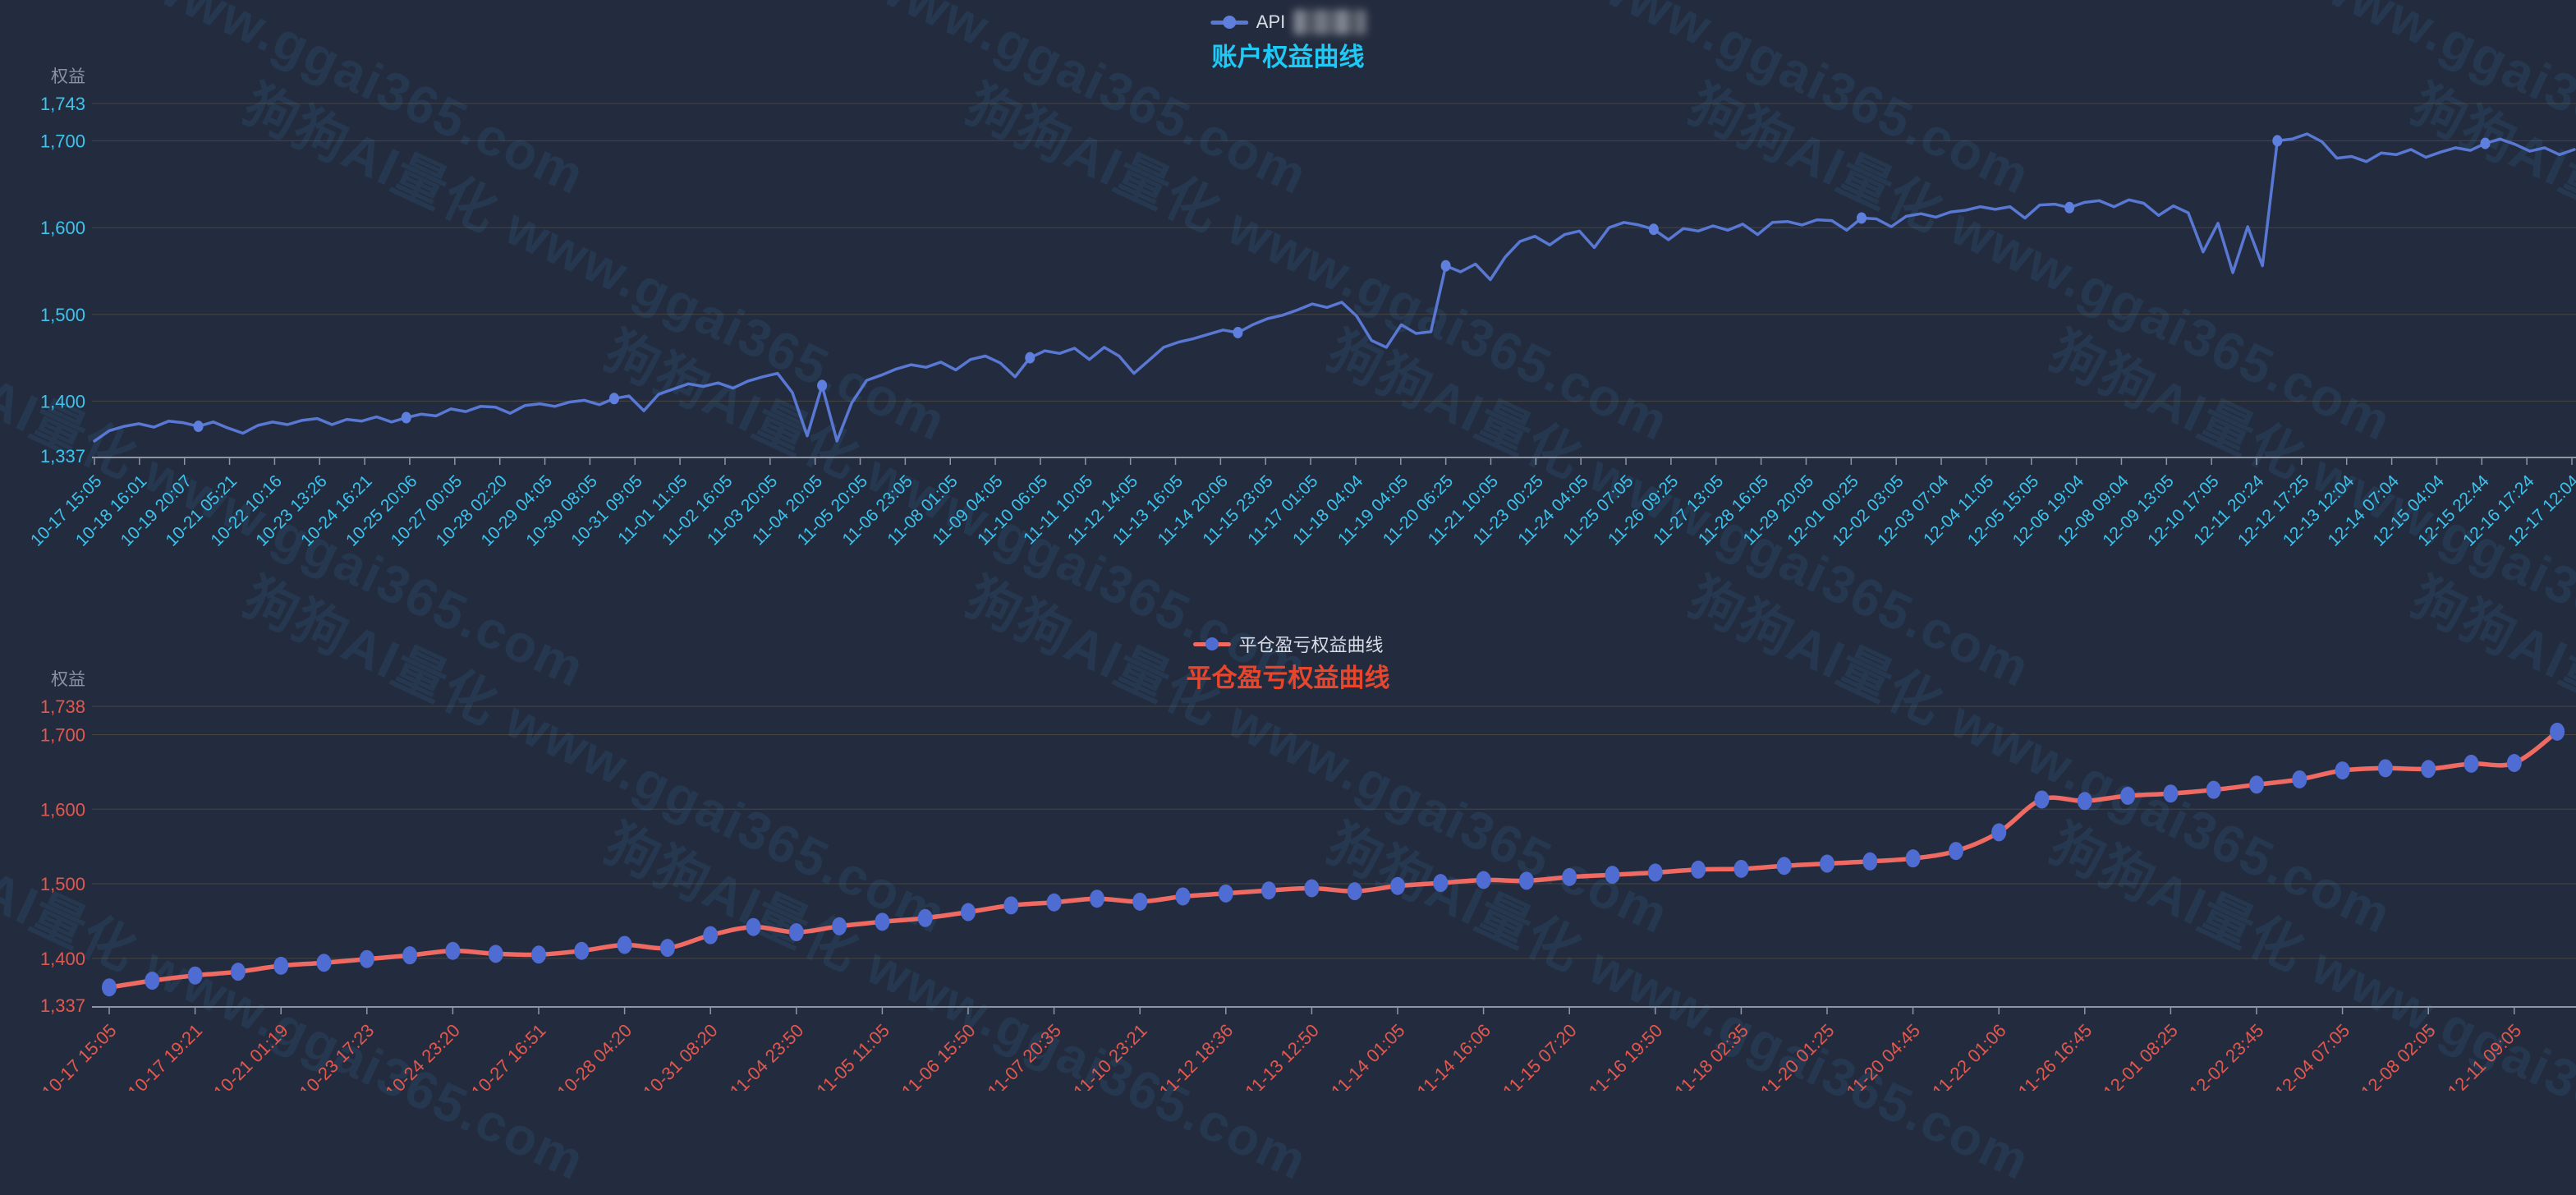 This screenshot has width=2576, height=1195. I want to click on x-tick-label: 12-11 09:05, so click(2485, 1055).